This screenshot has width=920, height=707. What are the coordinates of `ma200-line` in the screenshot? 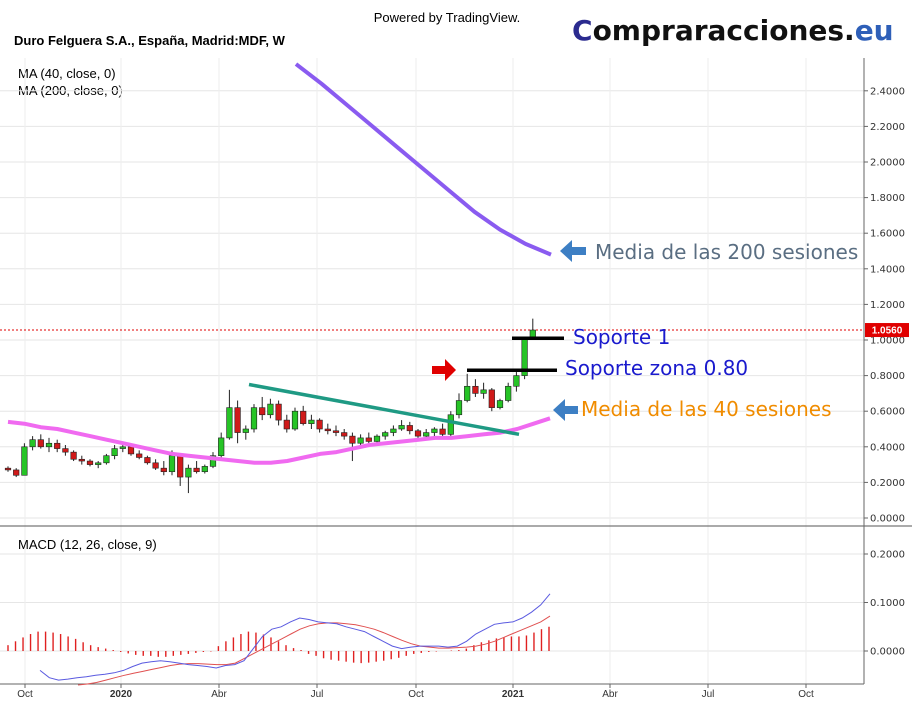 It's located at (423, 159).